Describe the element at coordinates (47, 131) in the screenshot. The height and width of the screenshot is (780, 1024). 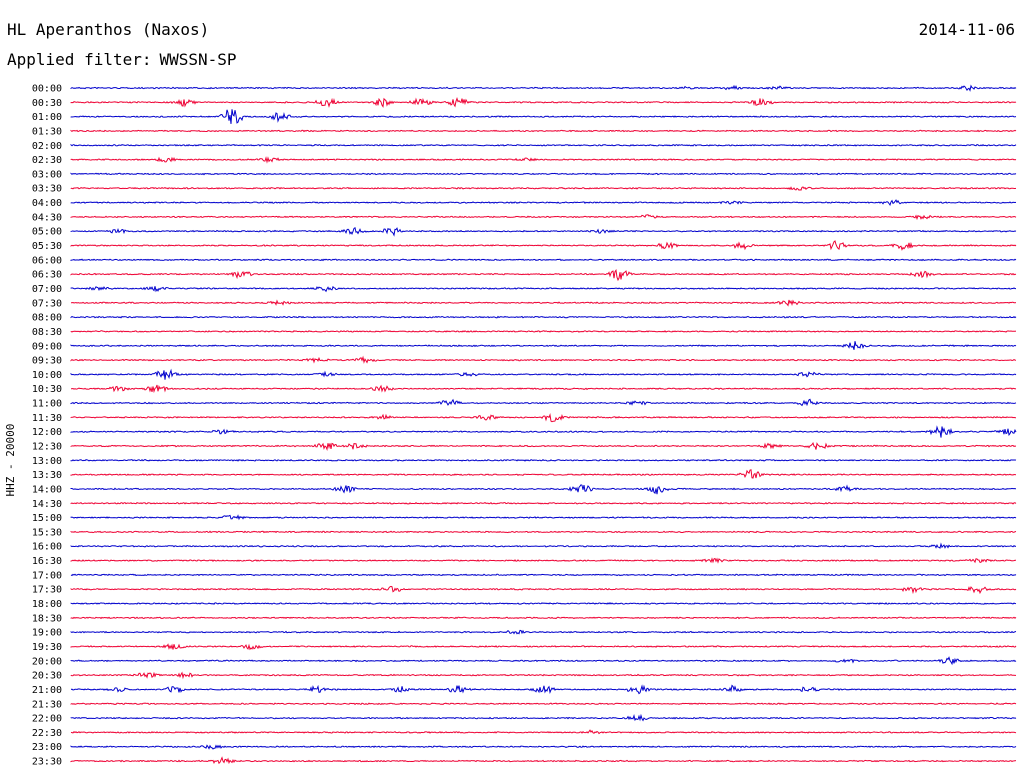
I see `time-tick-label: 01:30` at that location.